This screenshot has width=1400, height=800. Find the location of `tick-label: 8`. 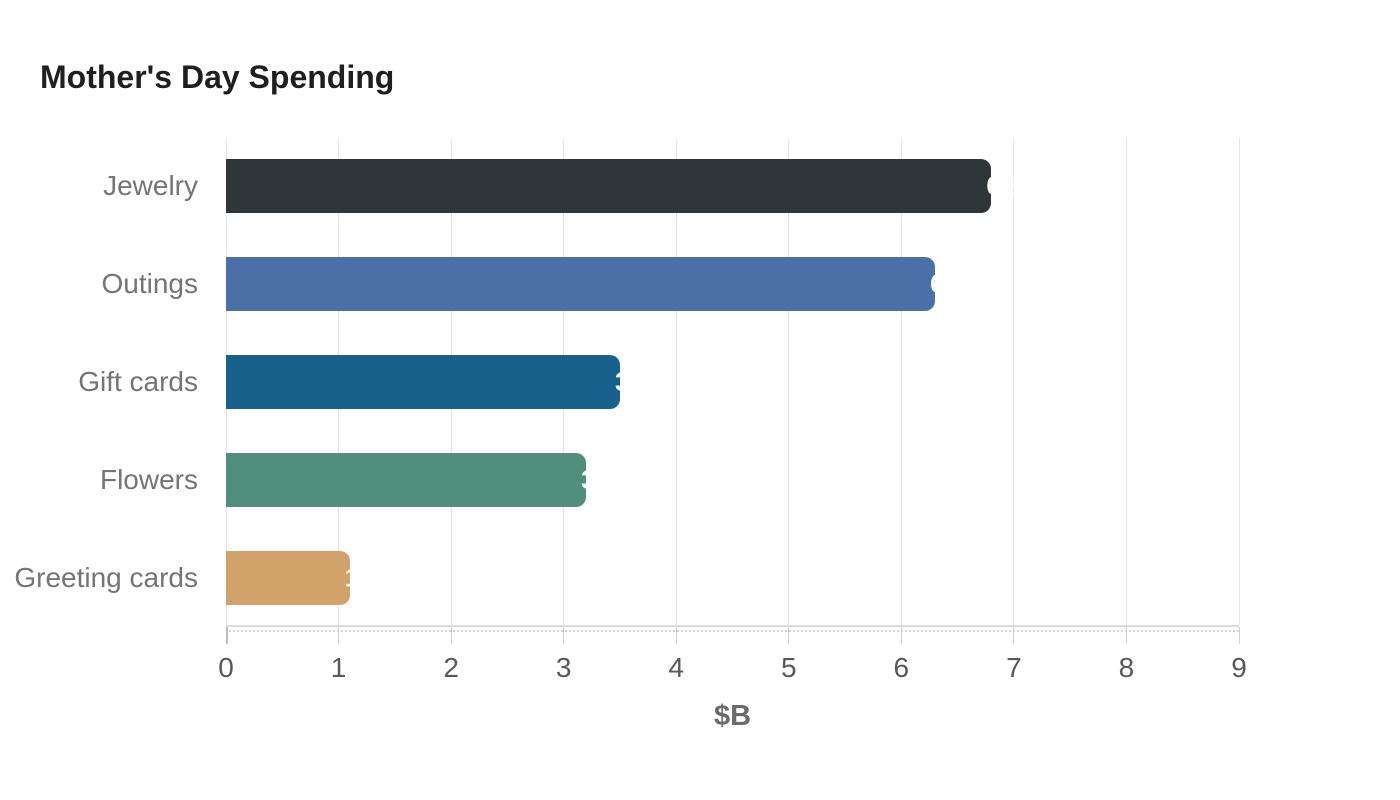

tick-label: 8 is located at coordinates (1126, 667).